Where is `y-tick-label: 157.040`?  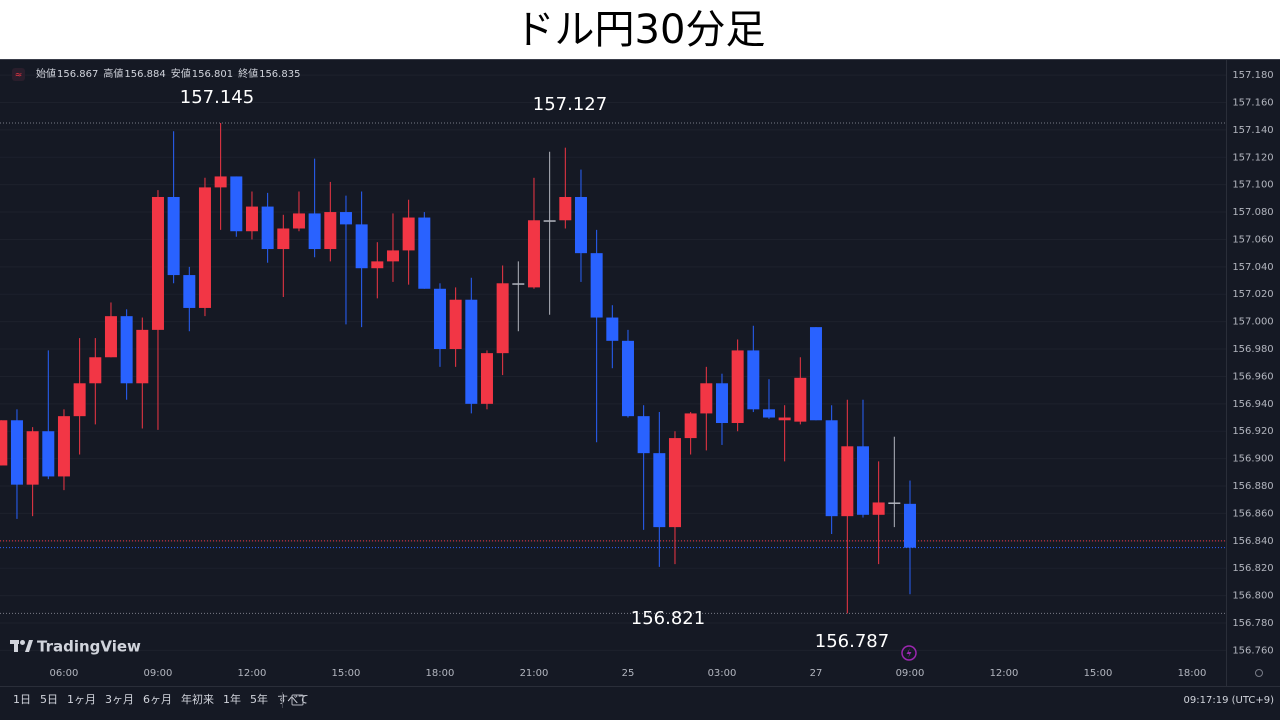 y-tick-label: 157.040 is located at coordinates (1252, 267).